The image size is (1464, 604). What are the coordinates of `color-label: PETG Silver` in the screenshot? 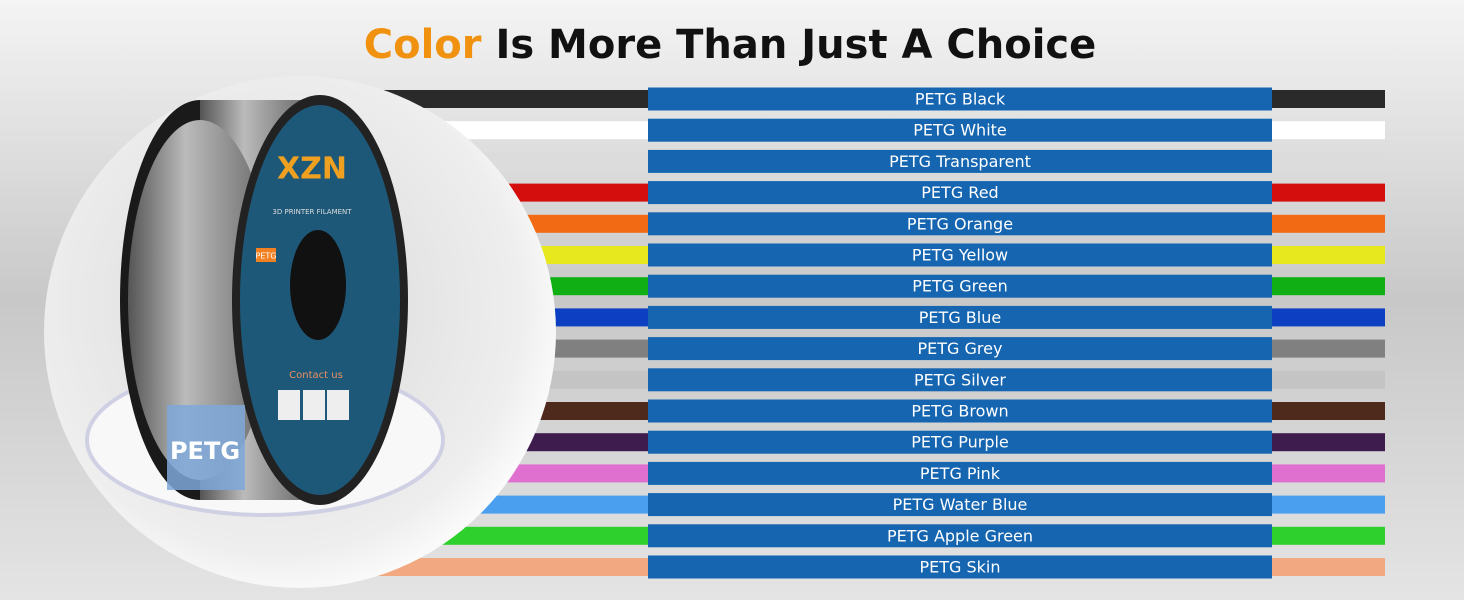 It's located at (960, 379).